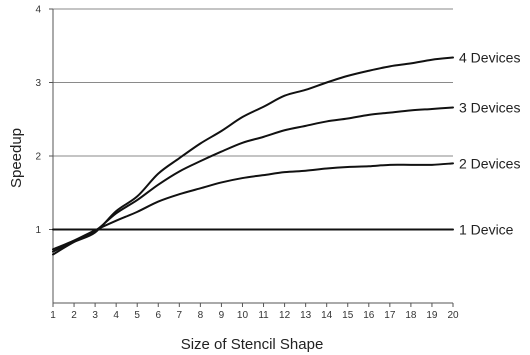 This screenshot has width=530, height=355. I want to click on x-tick-label: 11, so click(263, 315).